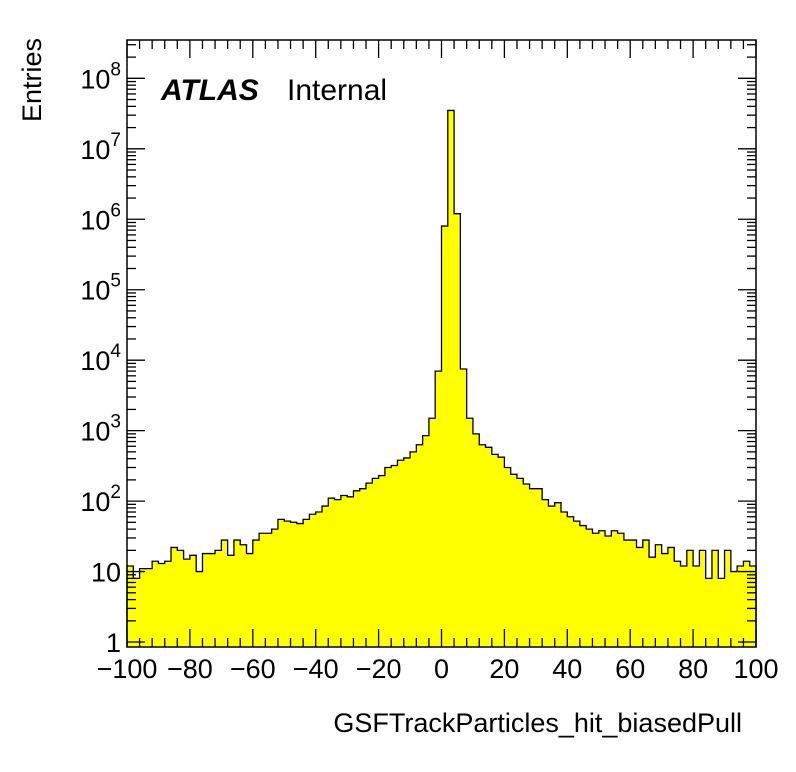 The image size is (796, 772). What do you see at coordinates (100, 429) in the screenshot?
I see `y-tick-label: 10³` at bounding box center [100, 429].